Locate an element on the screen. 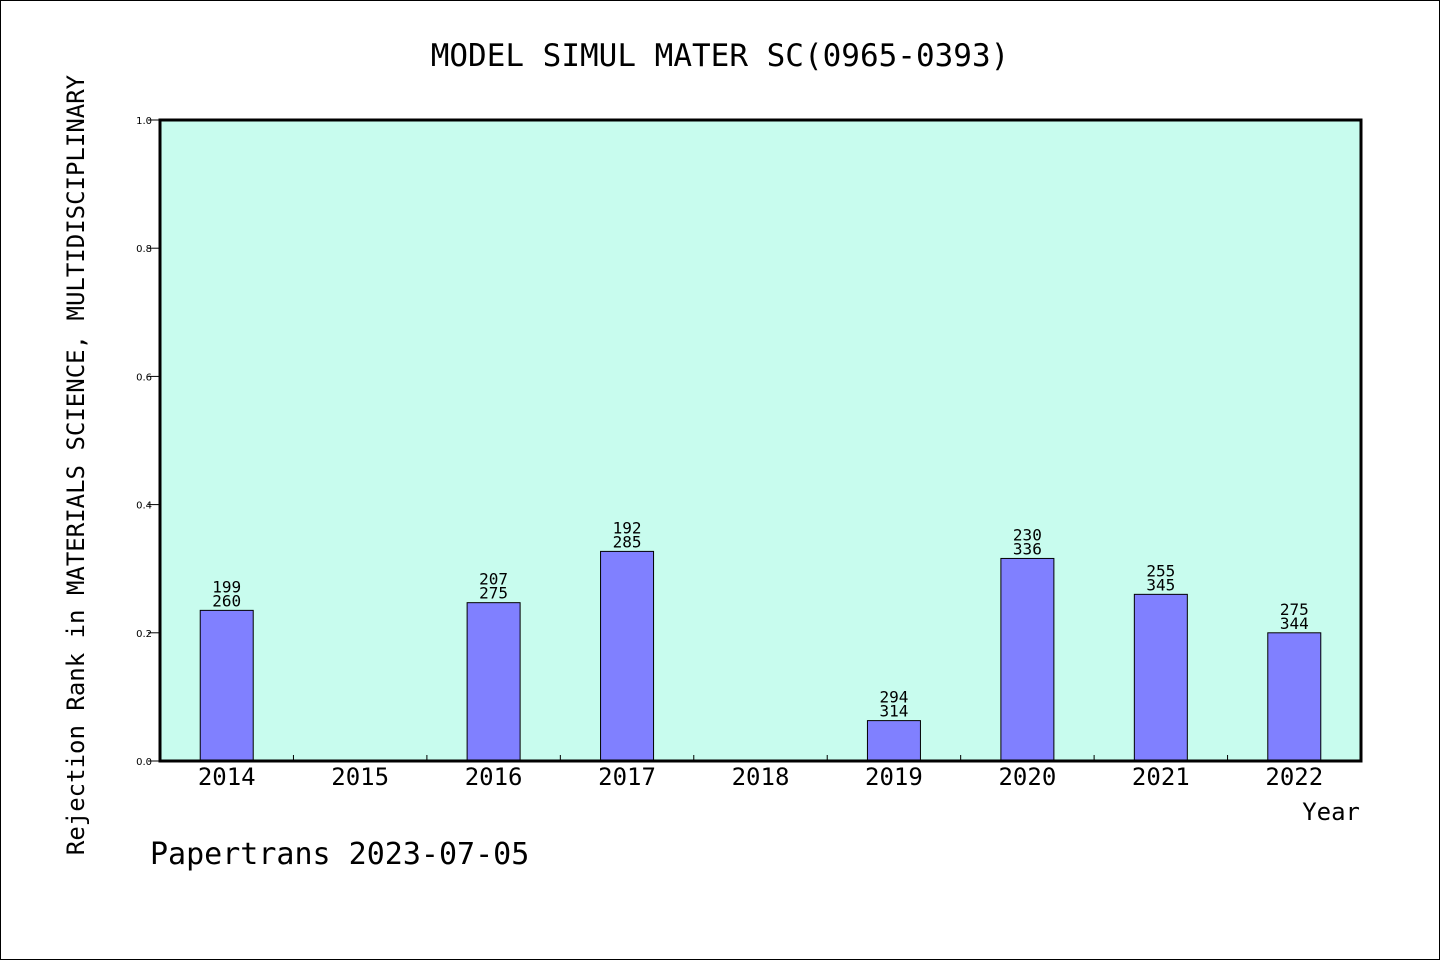 This screenshot has height=960, width=1440. bar-2022 is located at coordinates (1294, 697).